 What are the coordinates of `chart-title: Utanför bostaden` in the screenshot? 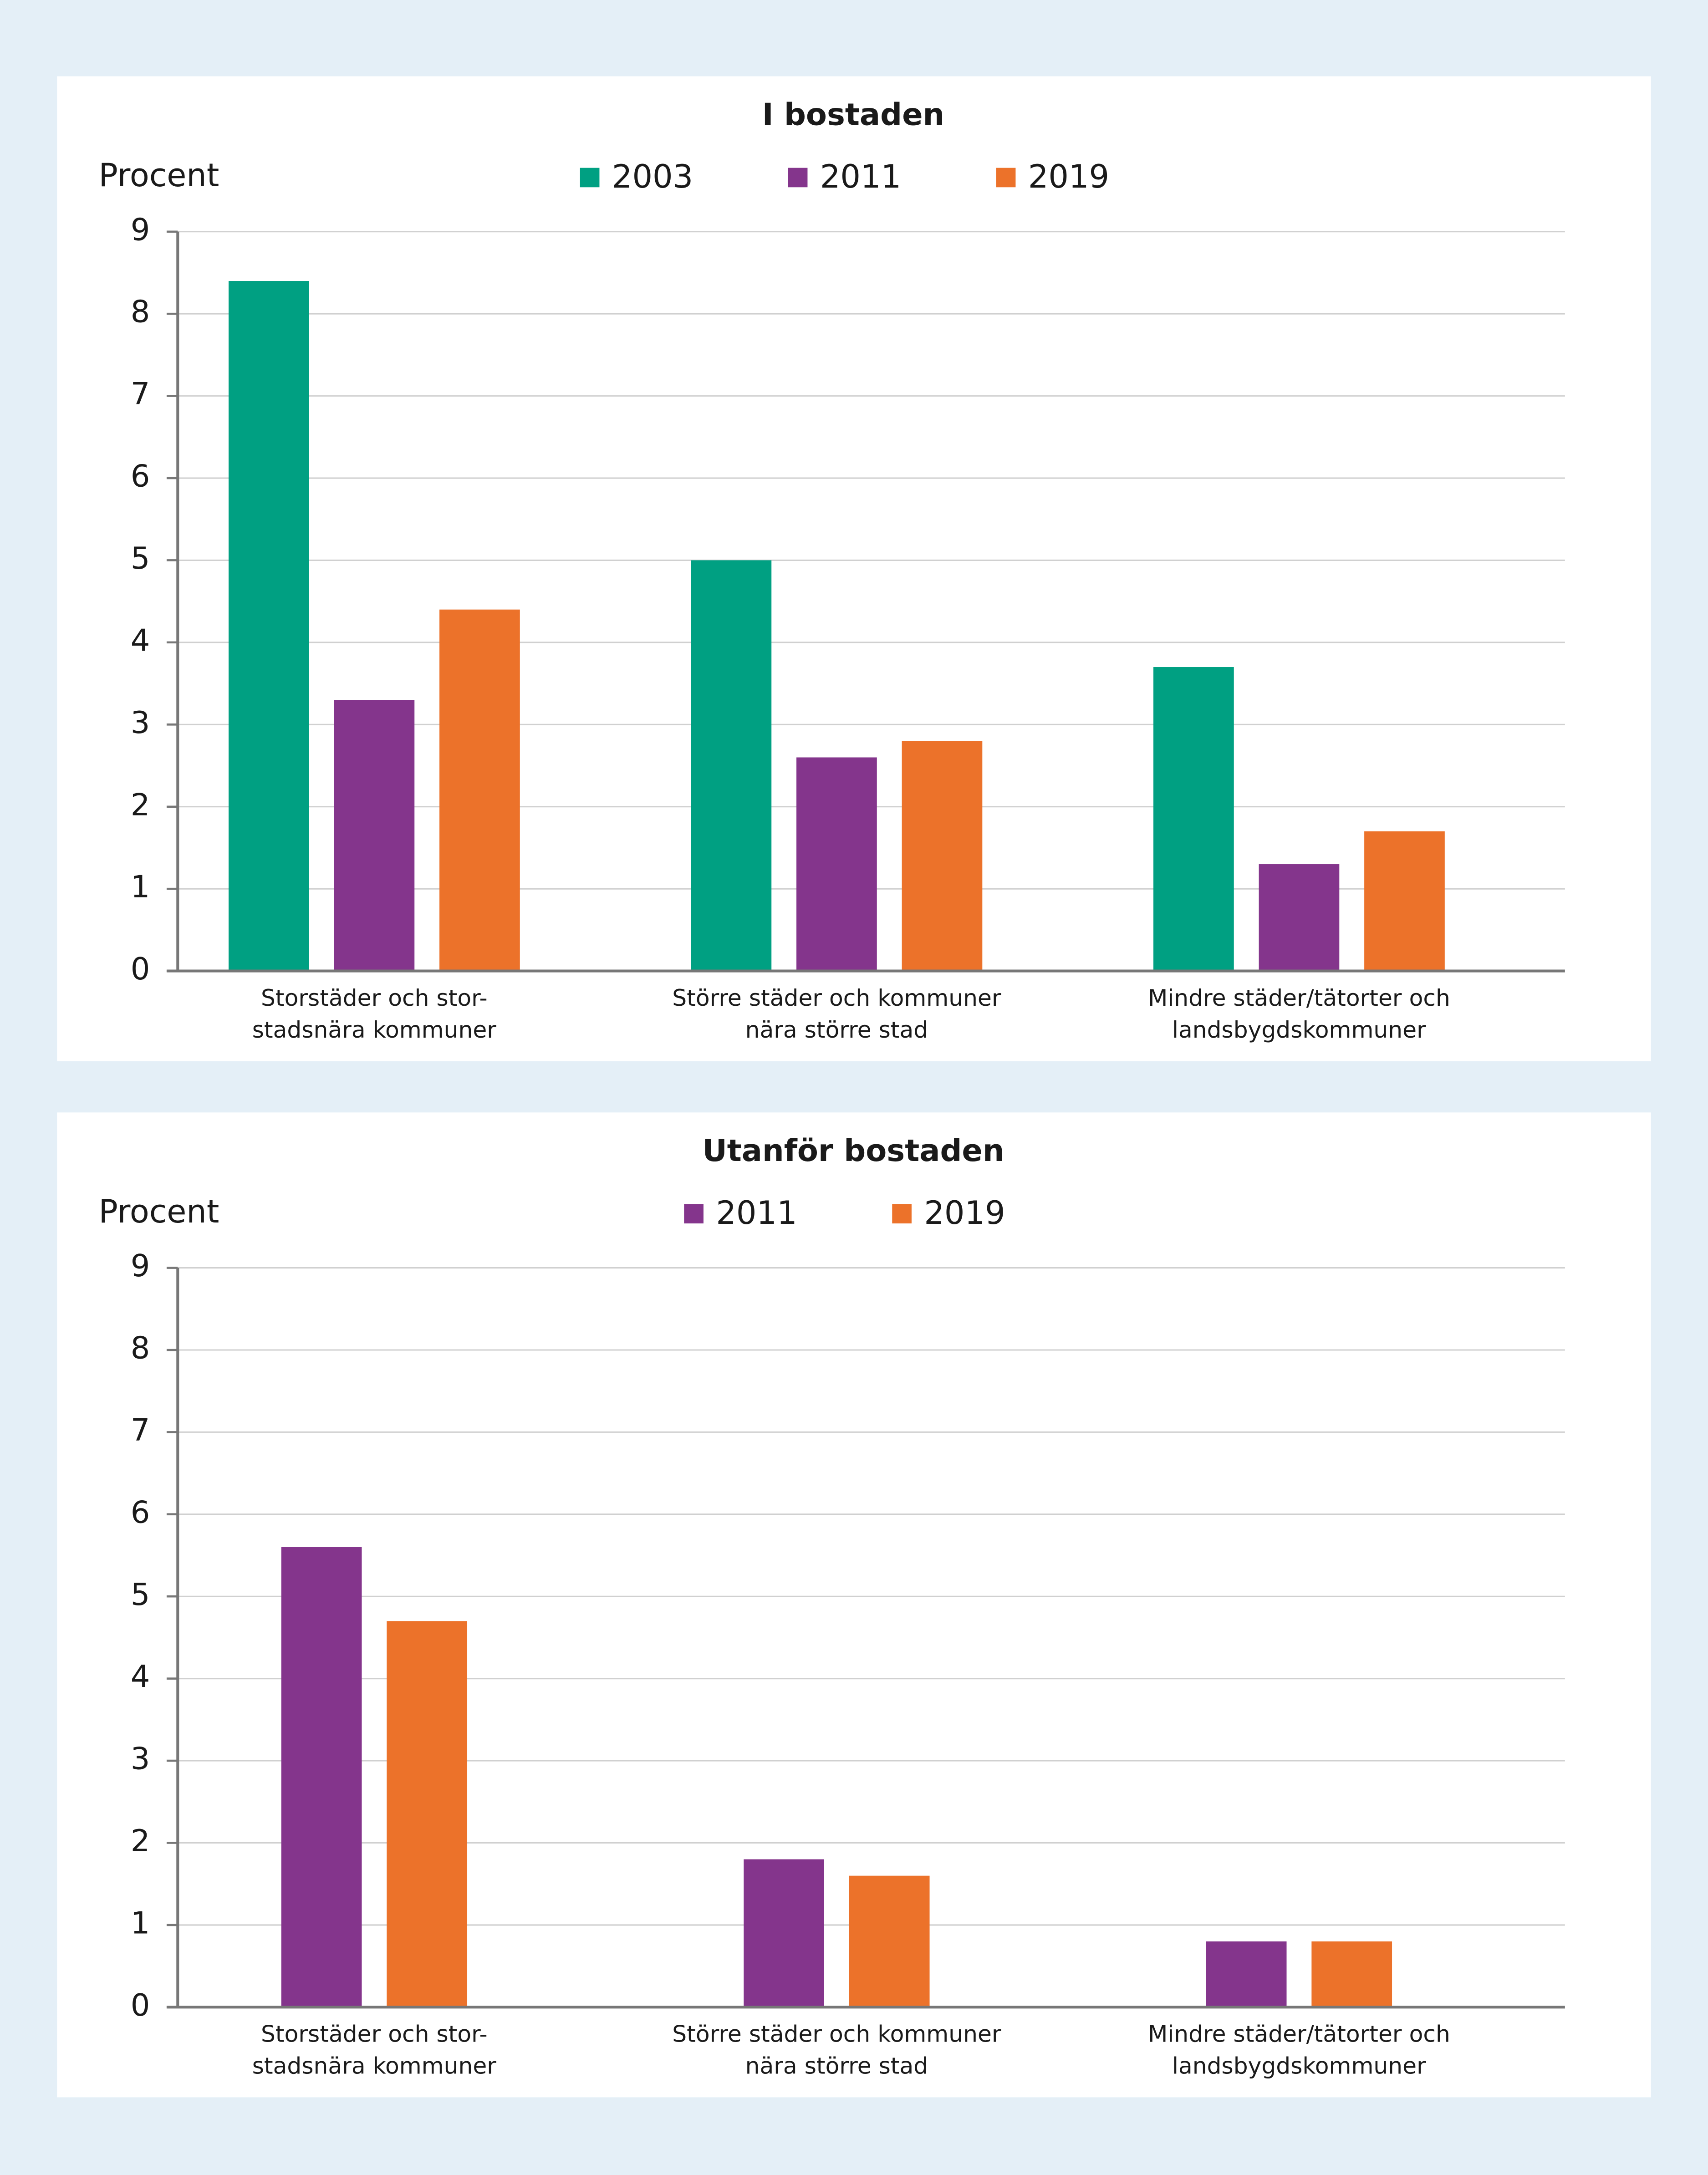 It's located at (853, 1151).